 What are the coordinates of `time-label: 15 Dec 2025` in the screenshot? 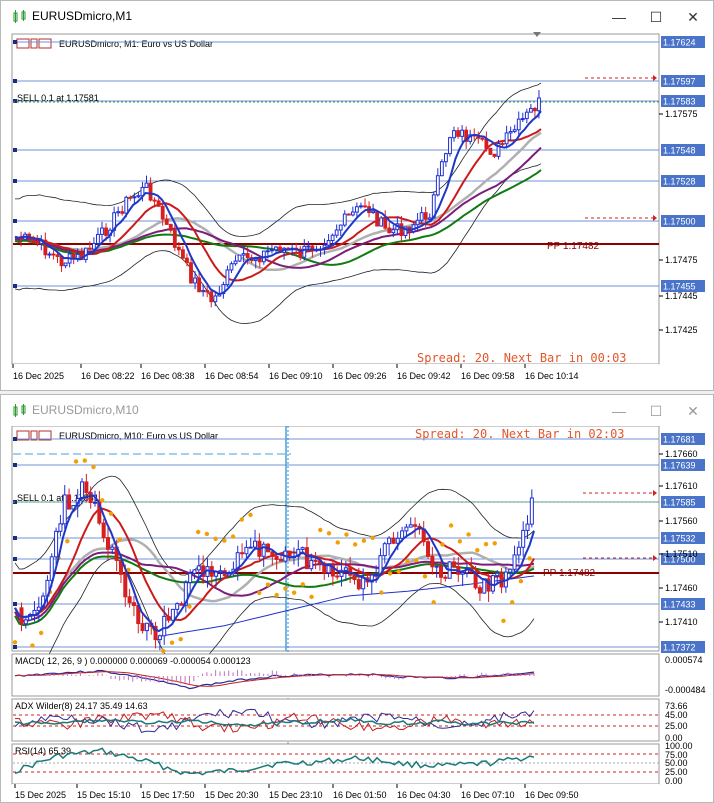 It's located at (40, 795).